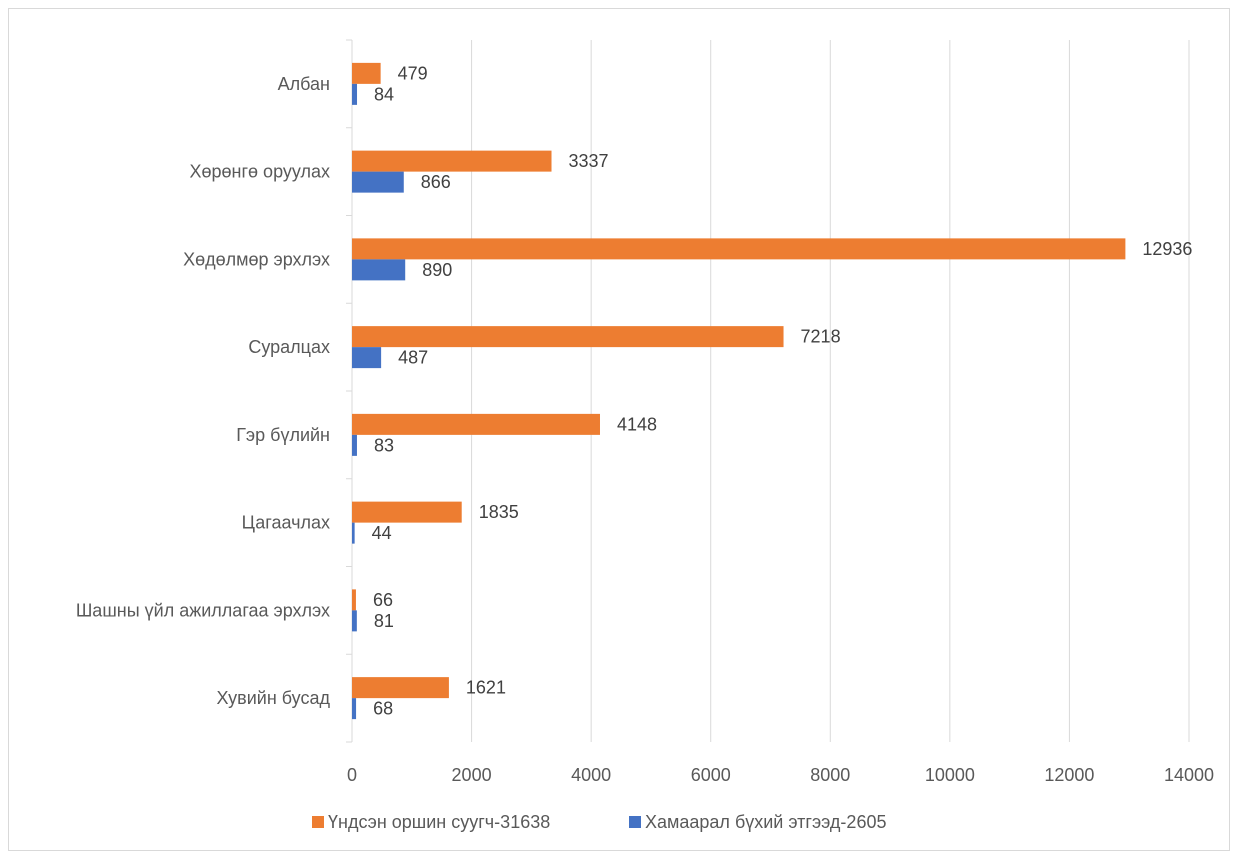 The image size is (1240, 861). What do you see at coordinates (637, 424) in the screenshot?
I see `data-label: 4148` at bounding box center [637, 424].